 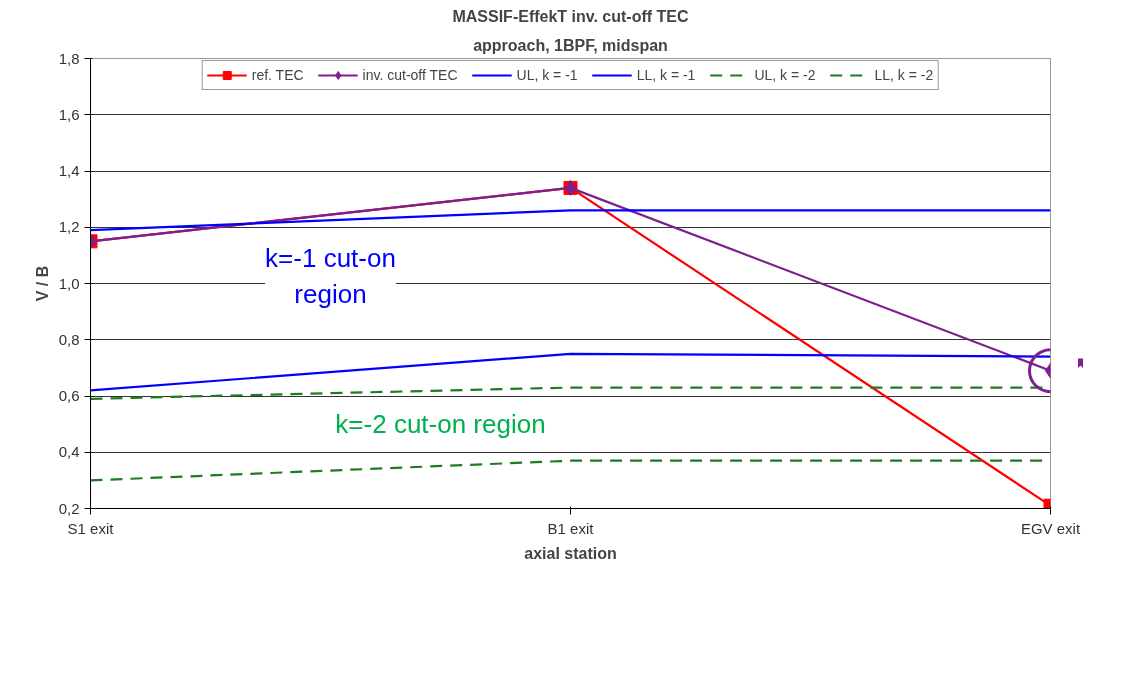 What do you see at coordinates (69, 395) in the screenshot?
I see `y-tick-label: 0,6` at bounding box center [69, 395].